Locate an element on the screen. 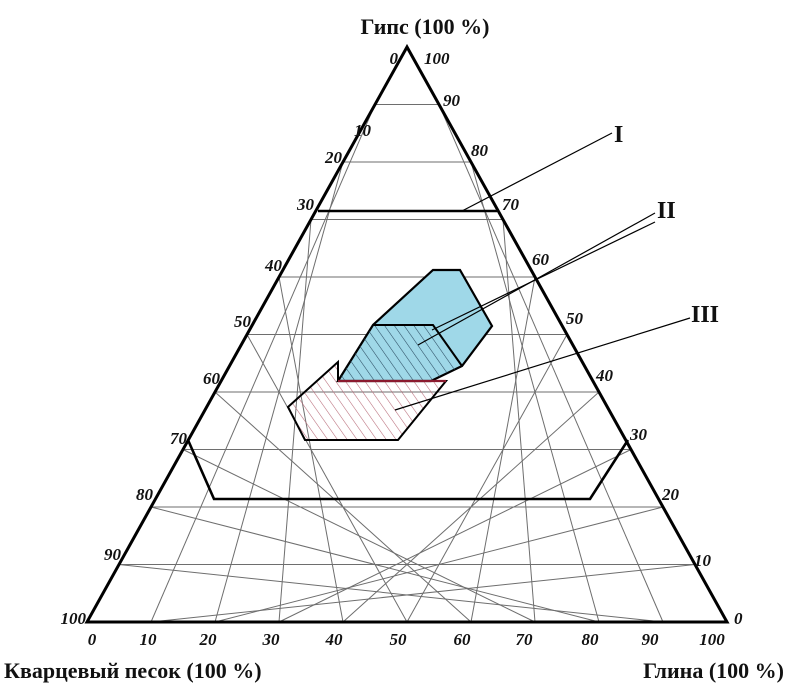  tick-left-70: 70 is located at coordinates (179, 438).